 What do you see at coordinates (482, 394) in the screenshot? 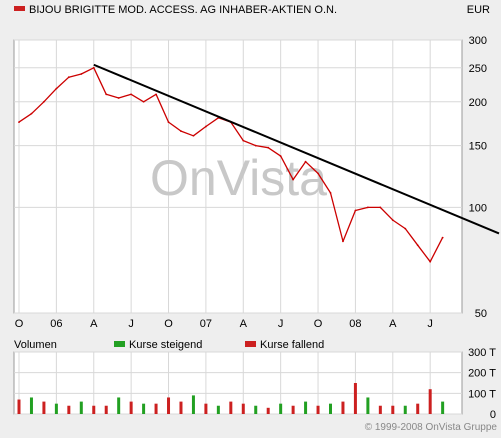
I see `volume-y-tick-label: 100 T` at bounding box center [482, 394].